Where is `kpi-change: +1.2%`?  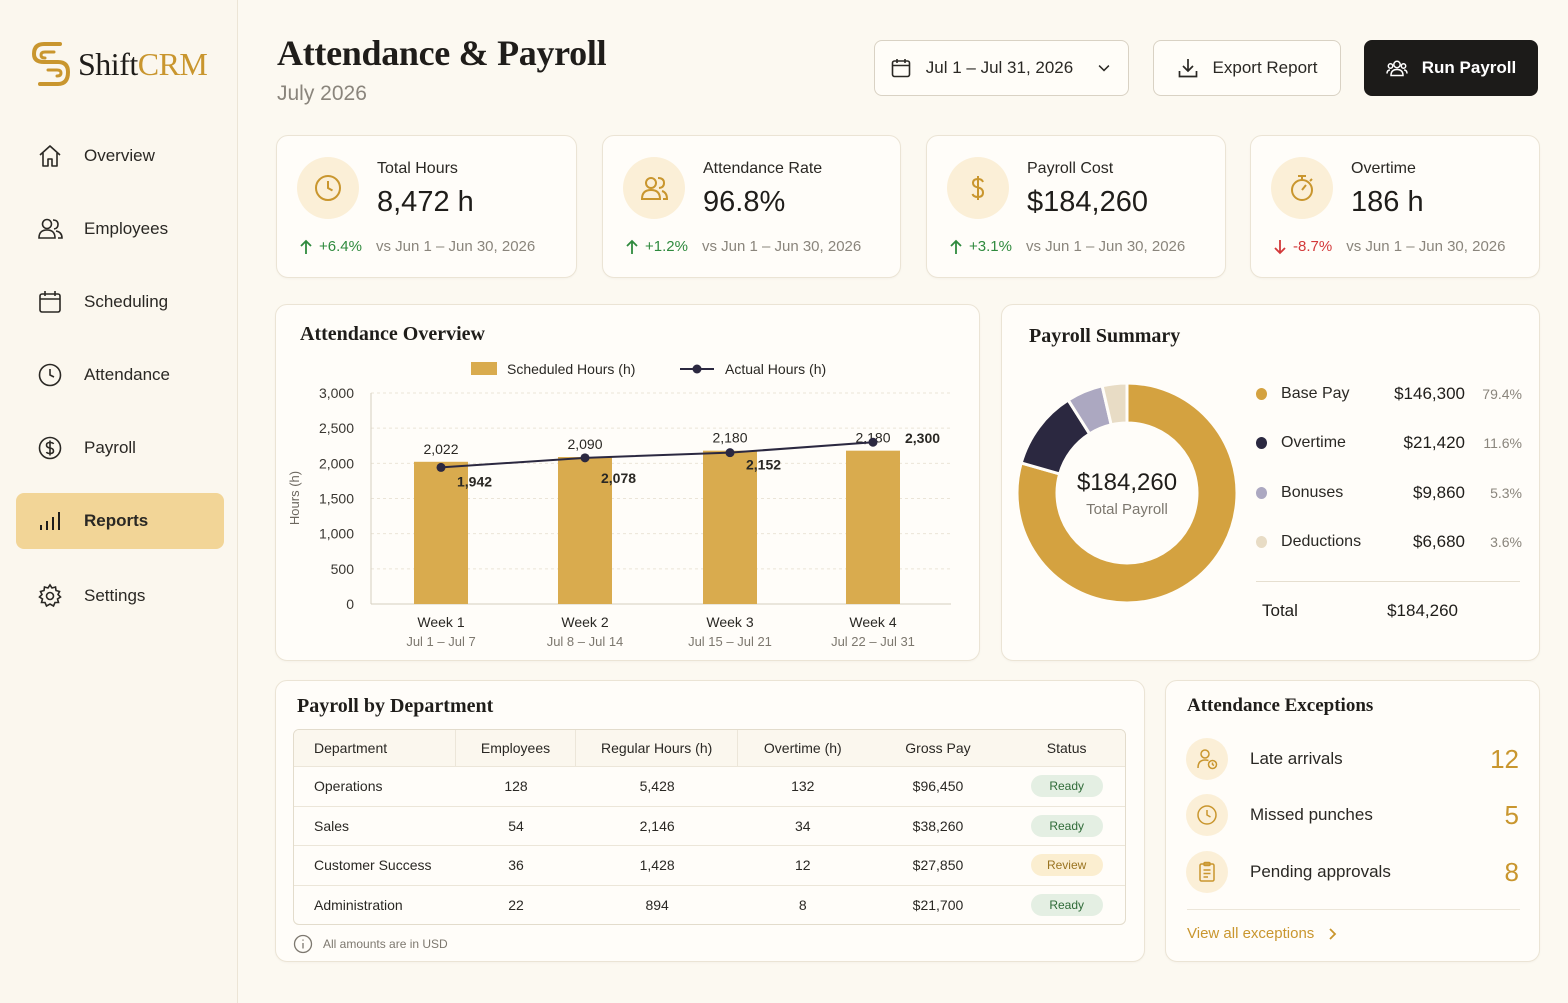 kpi-change: +1.2% is located at coordinates (666, 246).